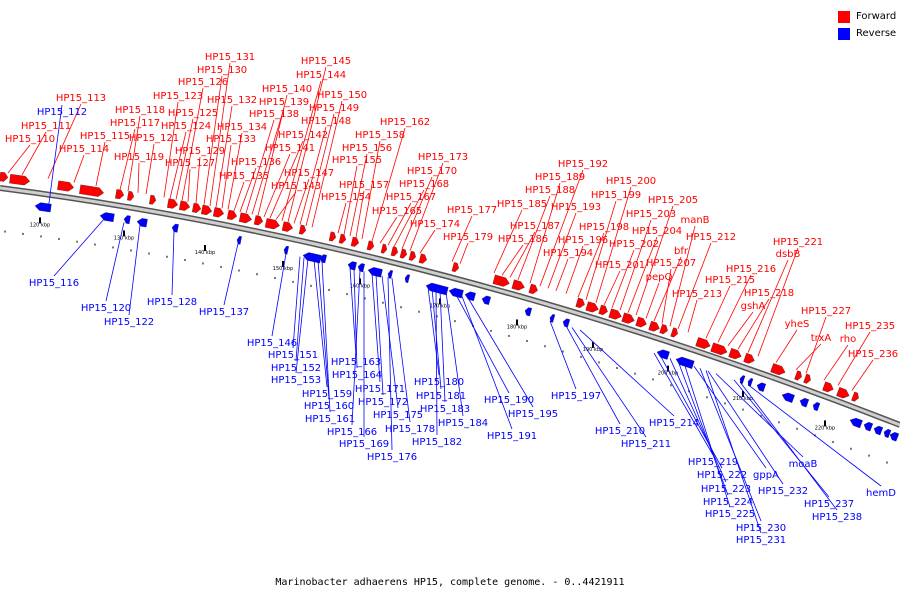 The width and height of the screenshot is (900, 600). I want to click on gene-label: HP15_140, so click(287, 89).